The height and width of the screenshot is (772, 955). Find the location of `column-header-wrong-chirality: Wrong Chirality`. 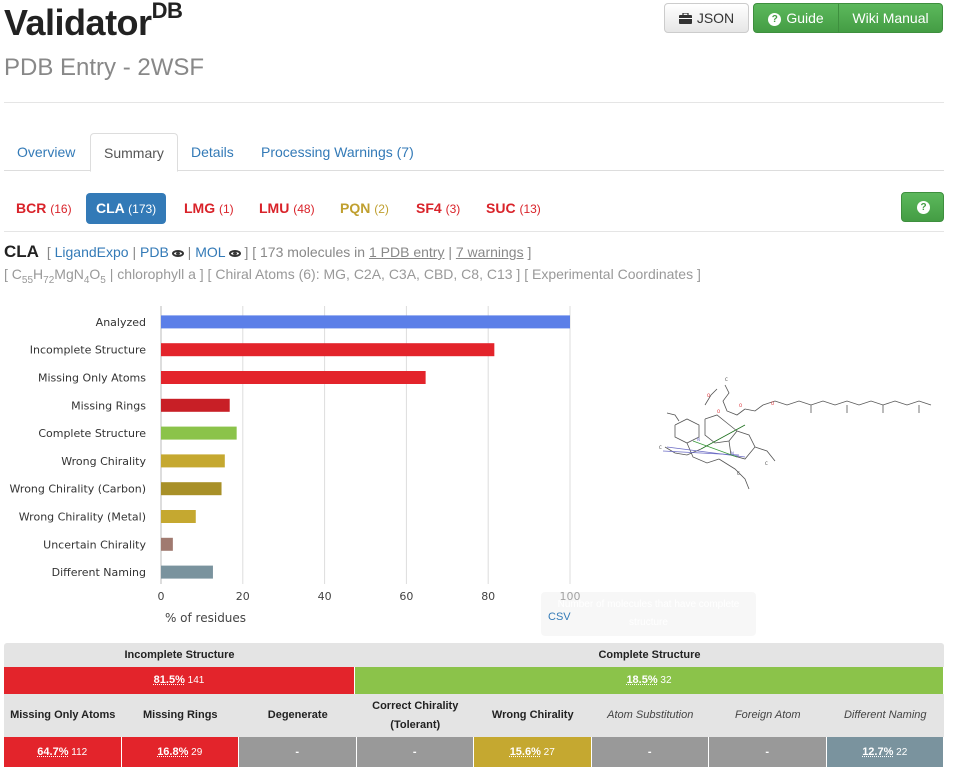

column-header-wrong-chirality: Wrong Chirality is located at coordinates (533, 715).